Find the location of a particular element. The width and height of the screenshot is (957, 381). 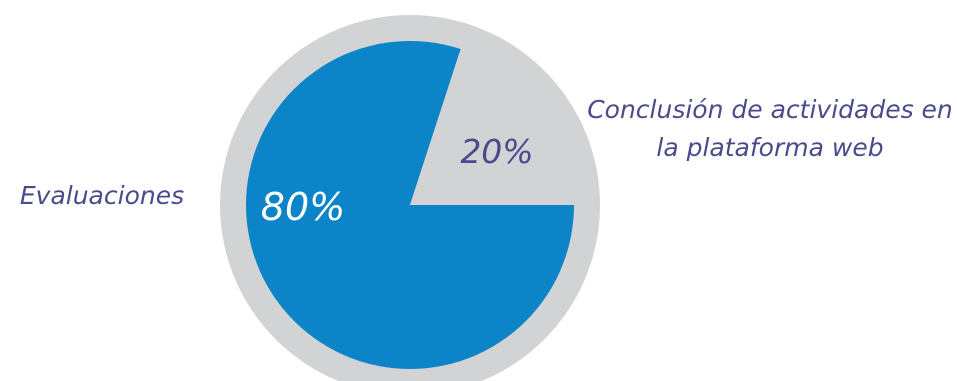

pie-slice-conclusion is located at coordinates (490, 128).